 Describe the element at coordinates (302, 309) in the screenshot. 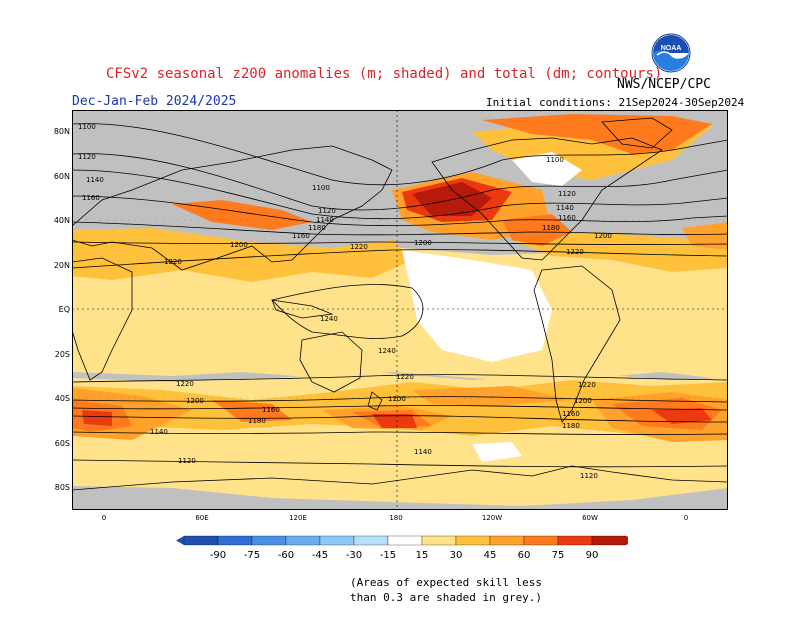

I see `indonesia-outline` at that location.